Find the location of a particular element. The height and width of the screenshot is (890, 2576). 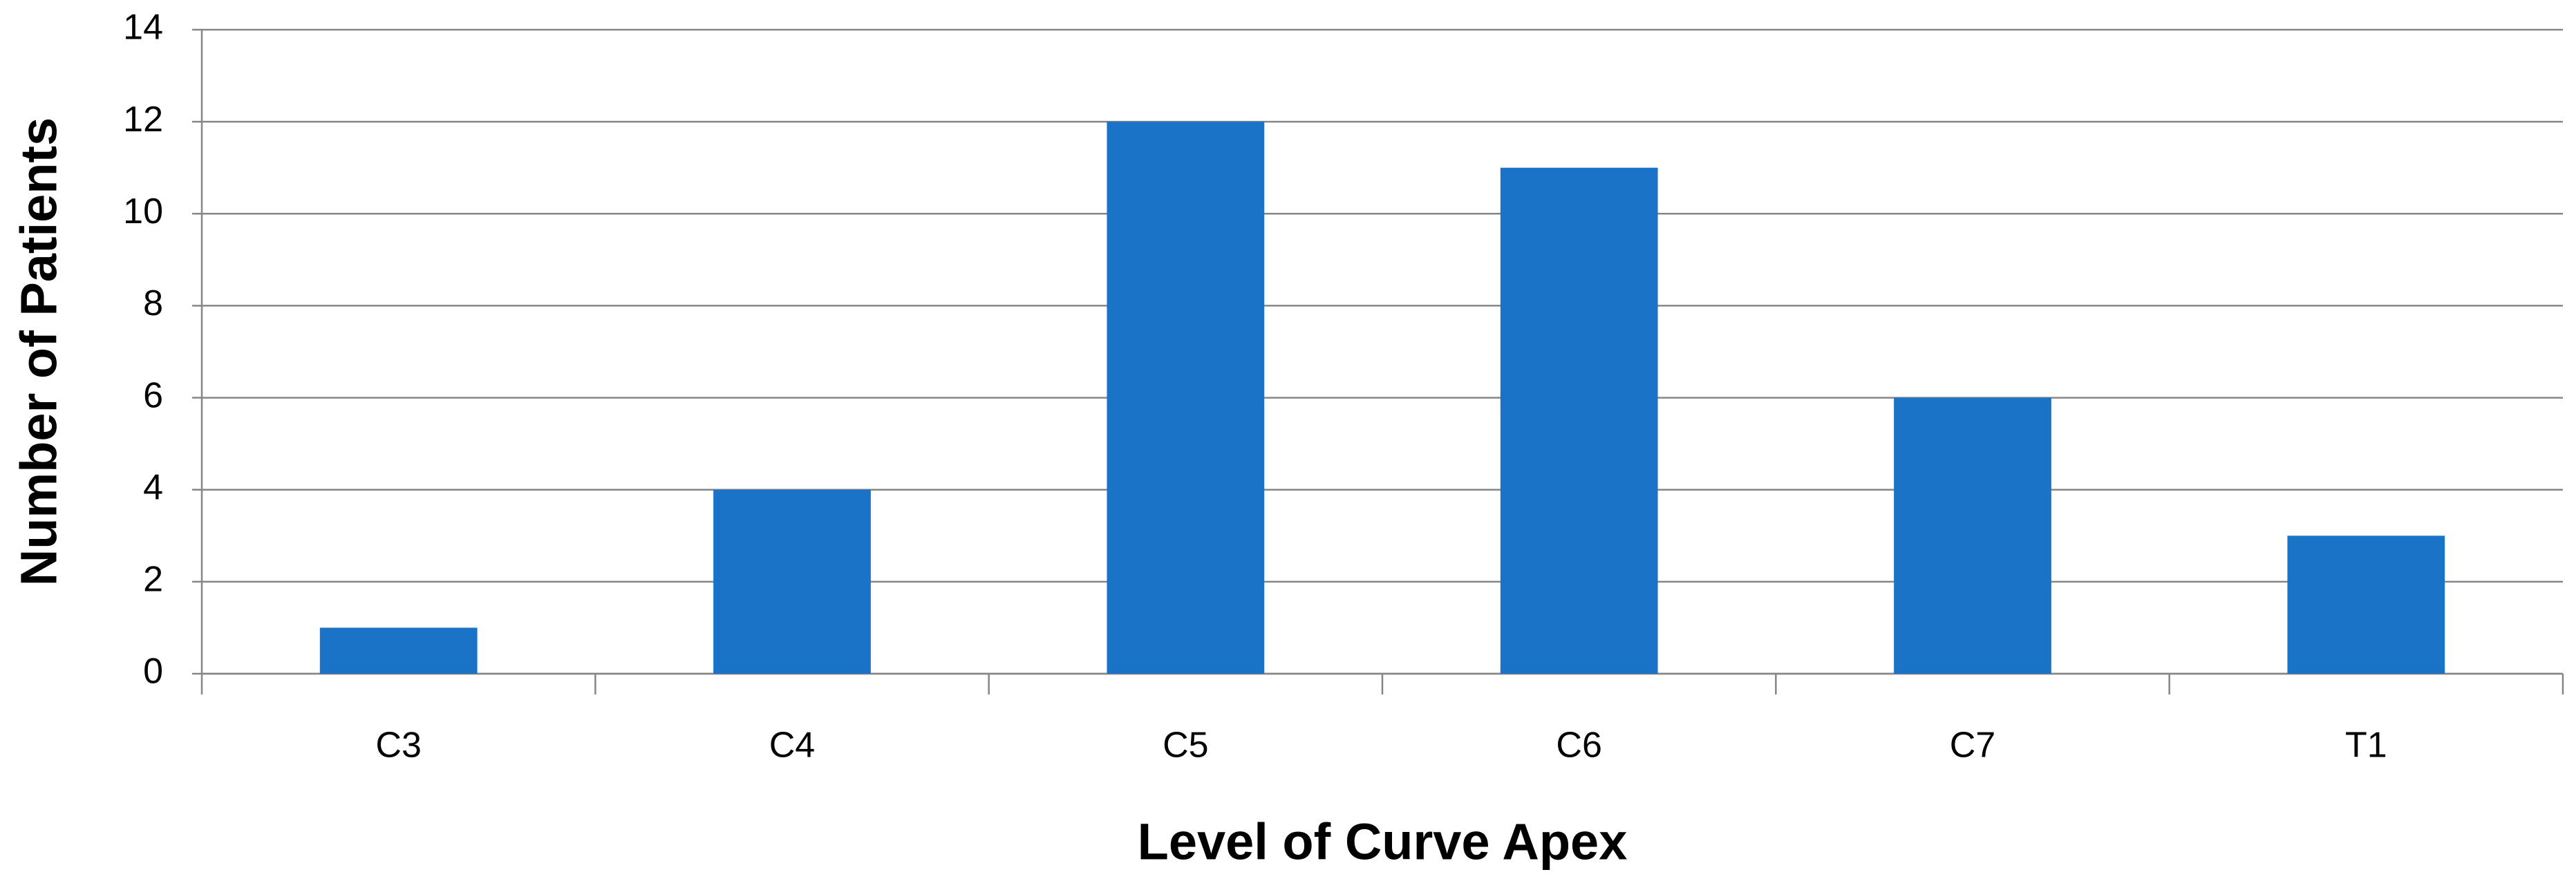

y-tick-label: 0 is located at coordinates (153, 672).